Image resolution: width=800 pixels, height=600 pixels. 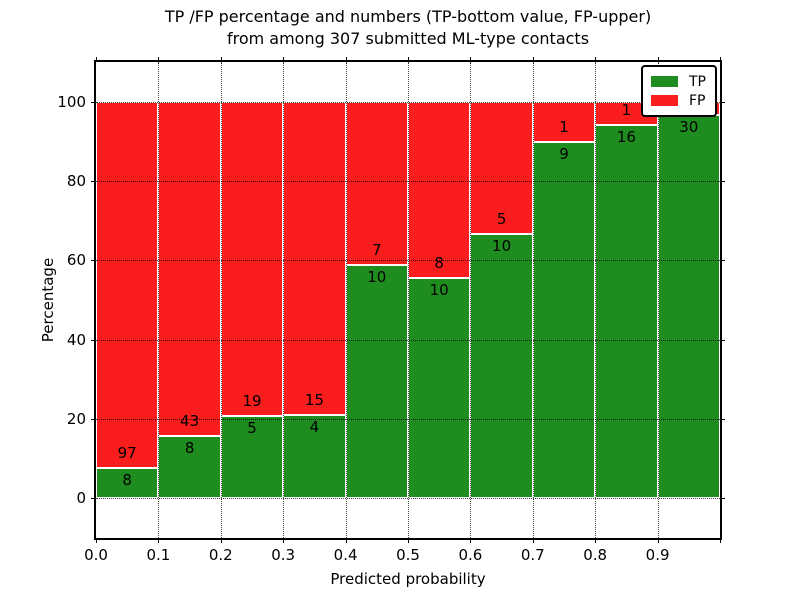 What do you see at coordinates (408, 579) in the screenshot?
I see `x-axis-label: Predicted probability` at bounding box center [408, 579].